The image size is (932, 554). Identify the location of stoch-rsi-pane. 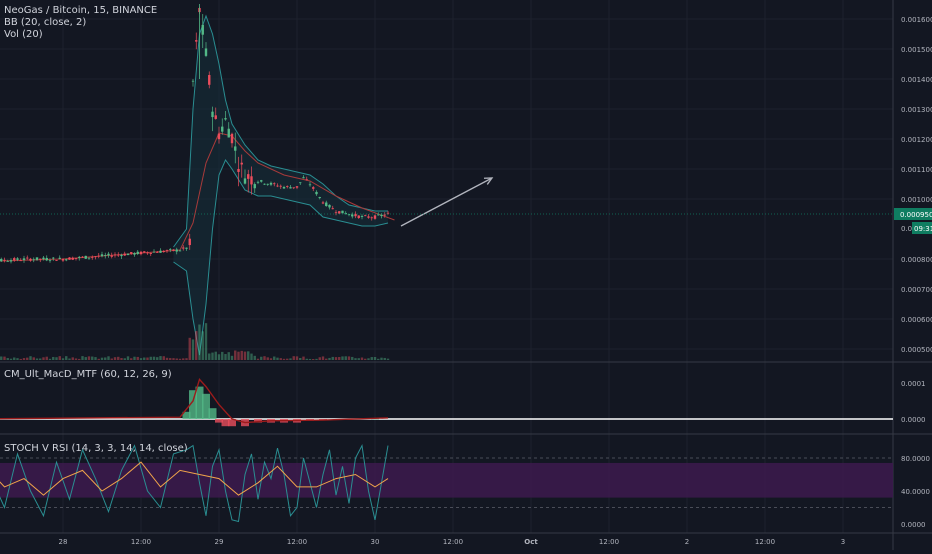
(446, 483).